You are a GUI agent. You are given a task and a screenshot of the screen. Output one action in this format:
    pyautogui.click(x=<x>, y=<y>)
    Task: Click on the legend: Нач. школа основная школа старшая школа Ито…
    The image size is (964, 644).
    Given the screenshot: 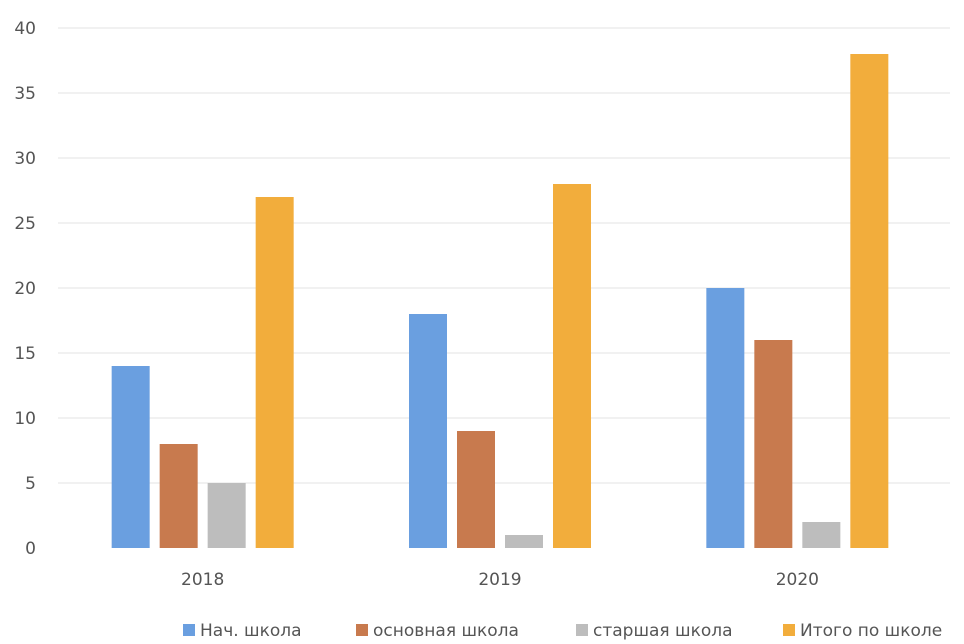 What is the action you would take?
    pyautogui.click(x=562, y=631)
    